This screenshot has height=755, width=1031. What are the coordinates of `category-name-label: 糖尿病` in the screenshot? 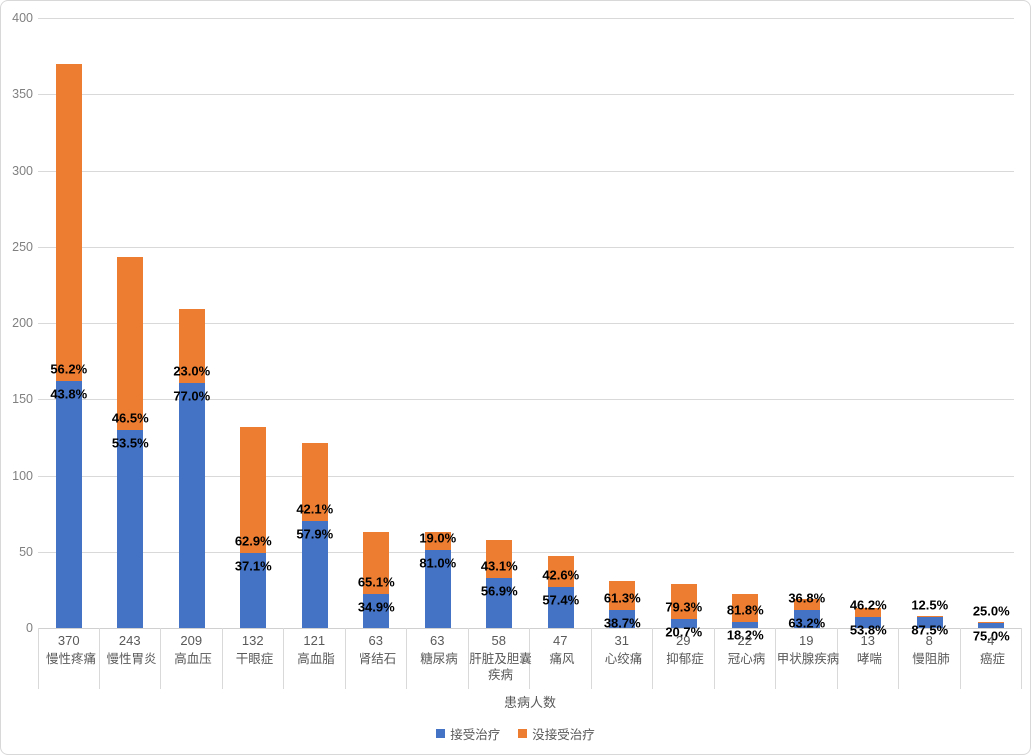 It's located at (439, 659).